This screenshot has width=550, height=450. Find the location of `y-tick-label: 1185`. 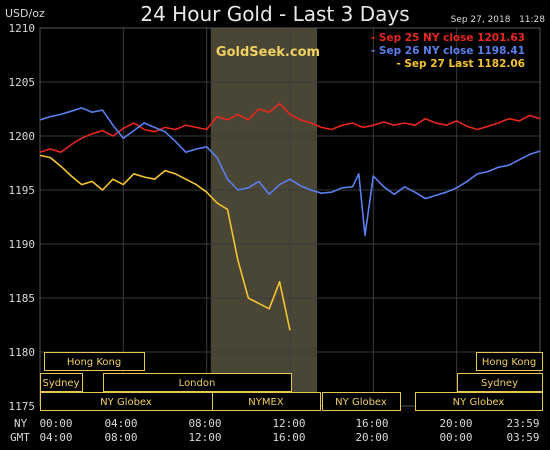

y-tick-label: 1185 is located at coordinates (22, 298).